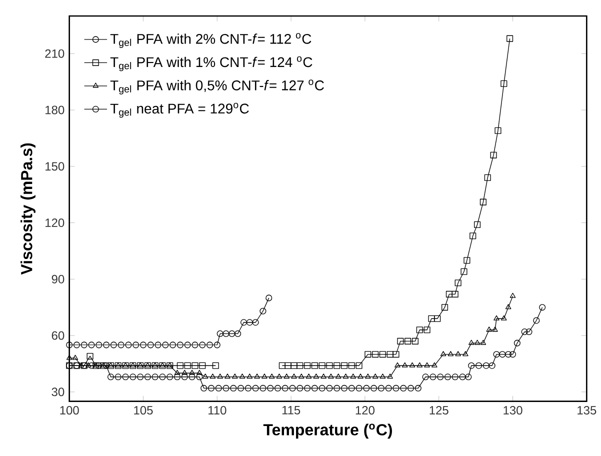 The width and height of the screenshot is (601, 456). Describe the element at coordinates (439, 410) in the screenshot. I see `x-tick-label: 125` at that location.